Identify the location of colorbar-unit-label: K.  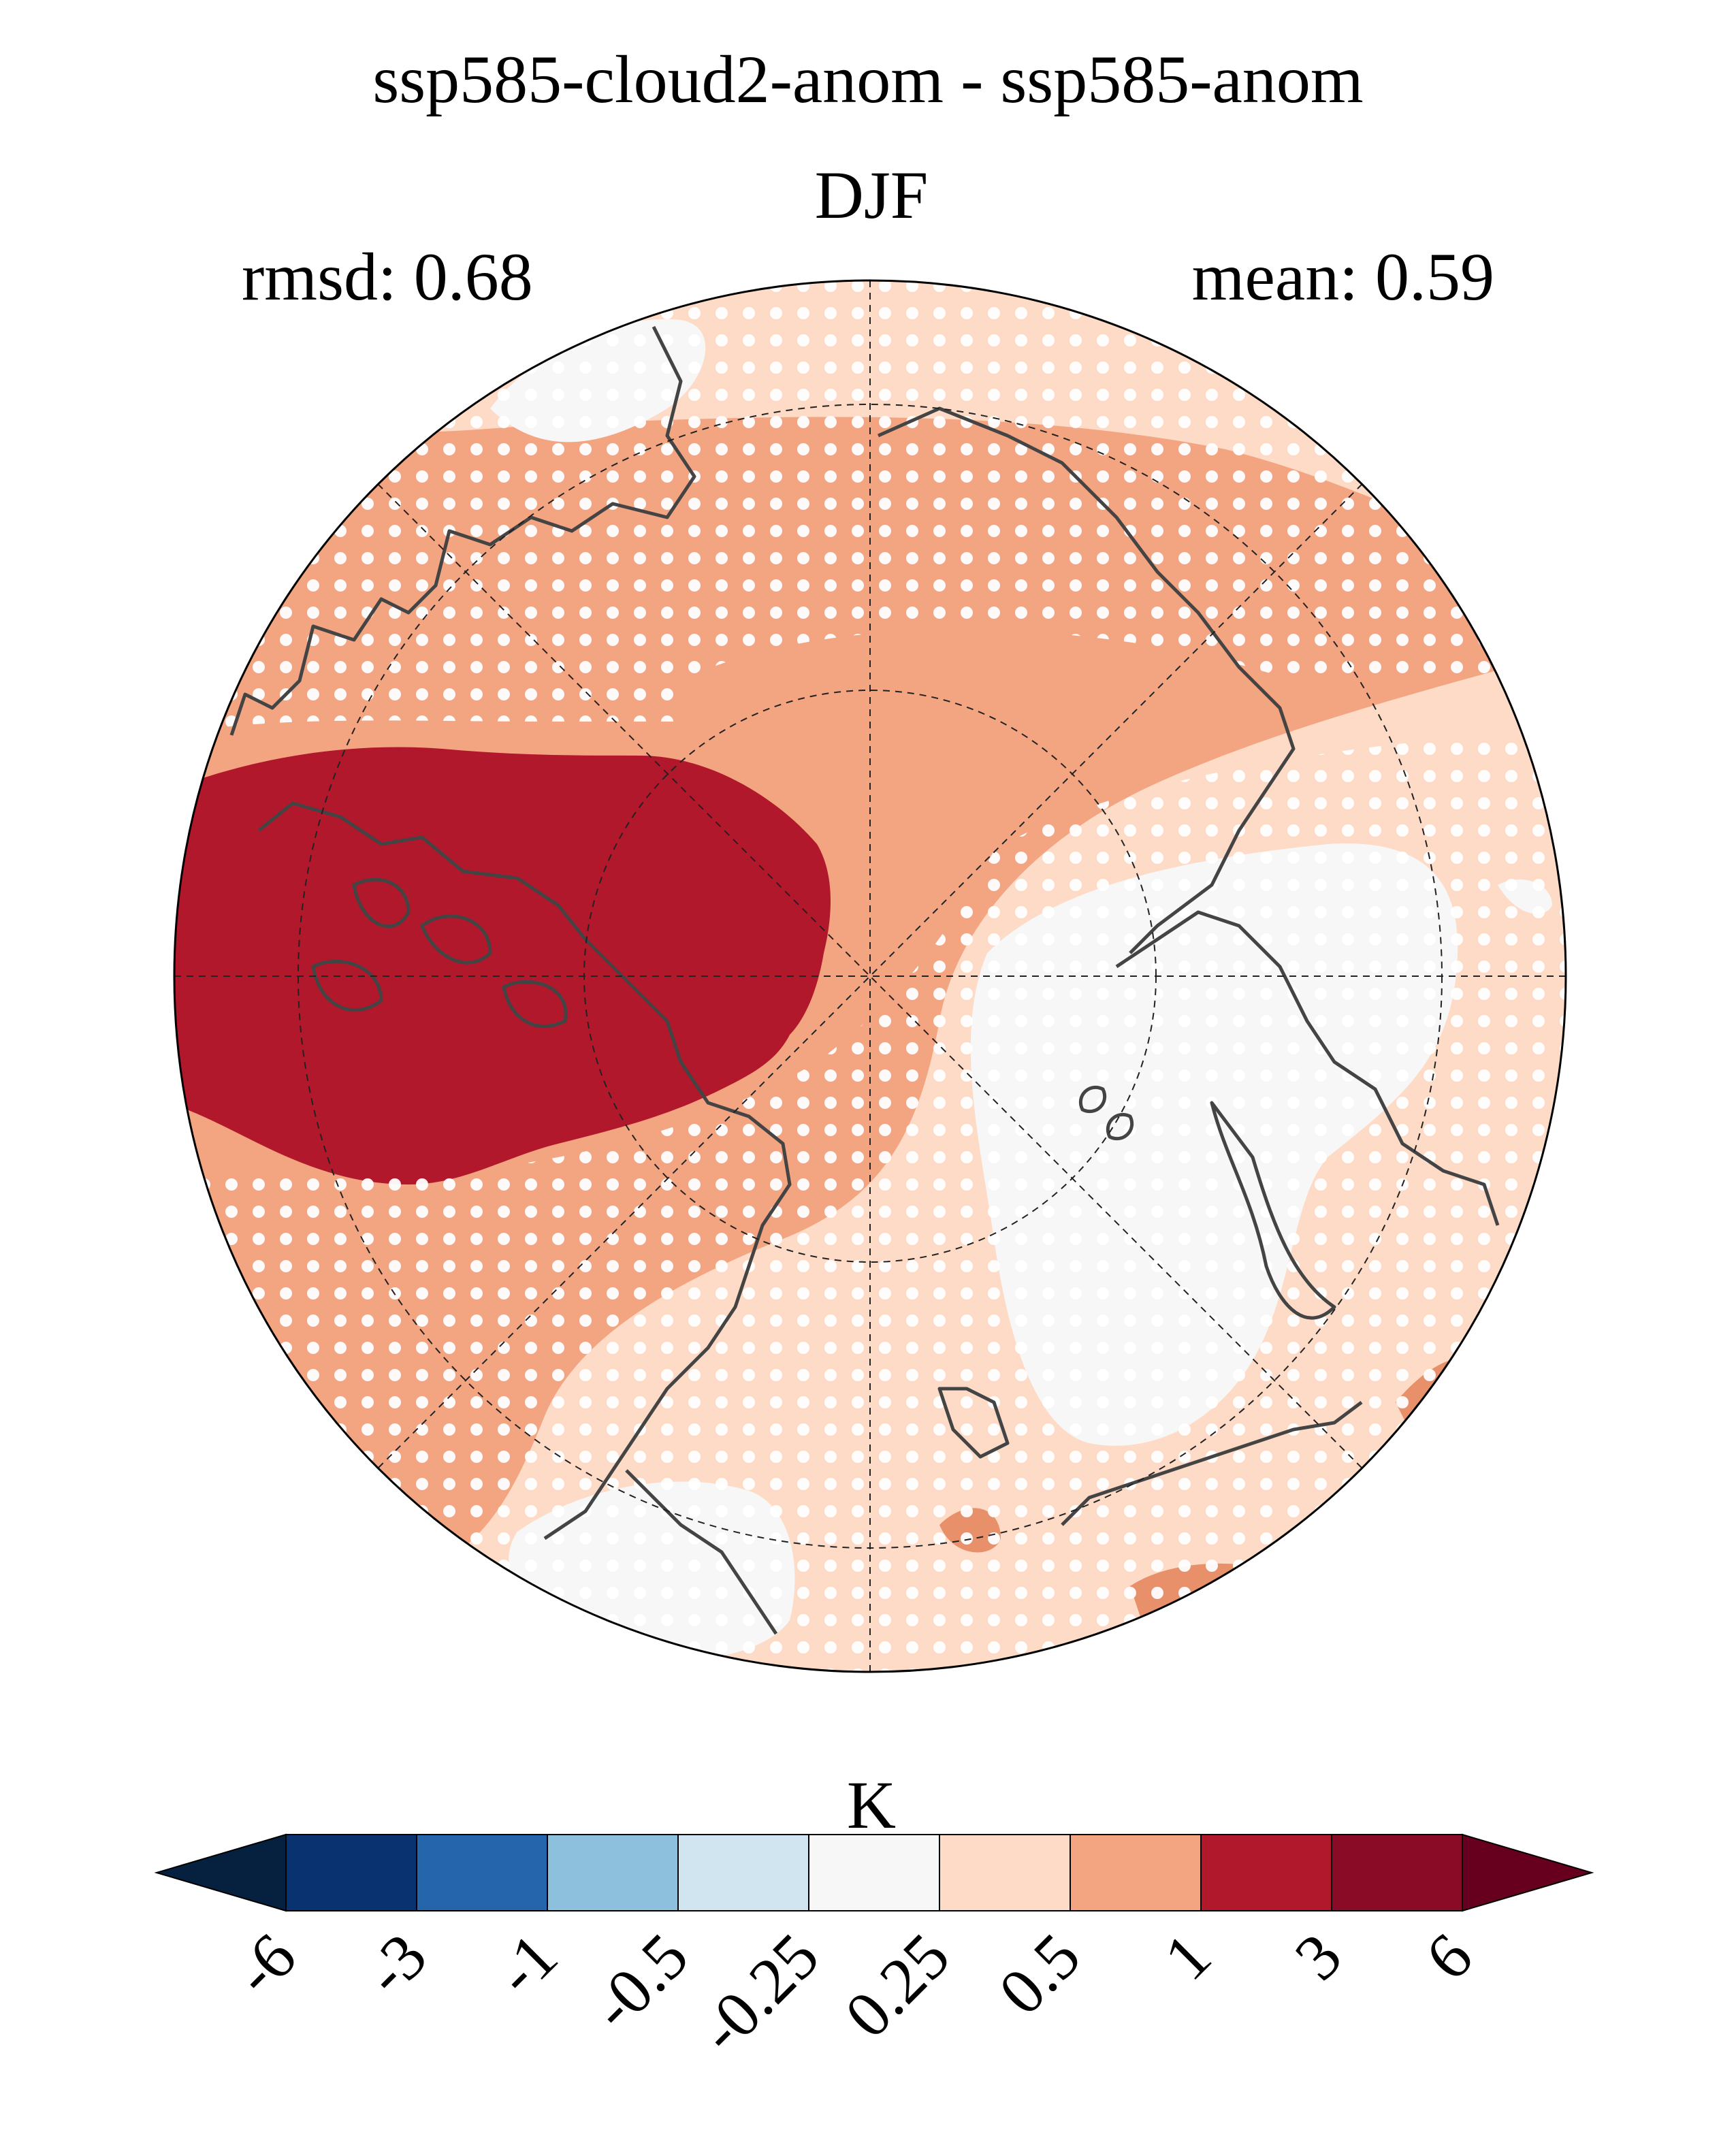
(871, 1805).